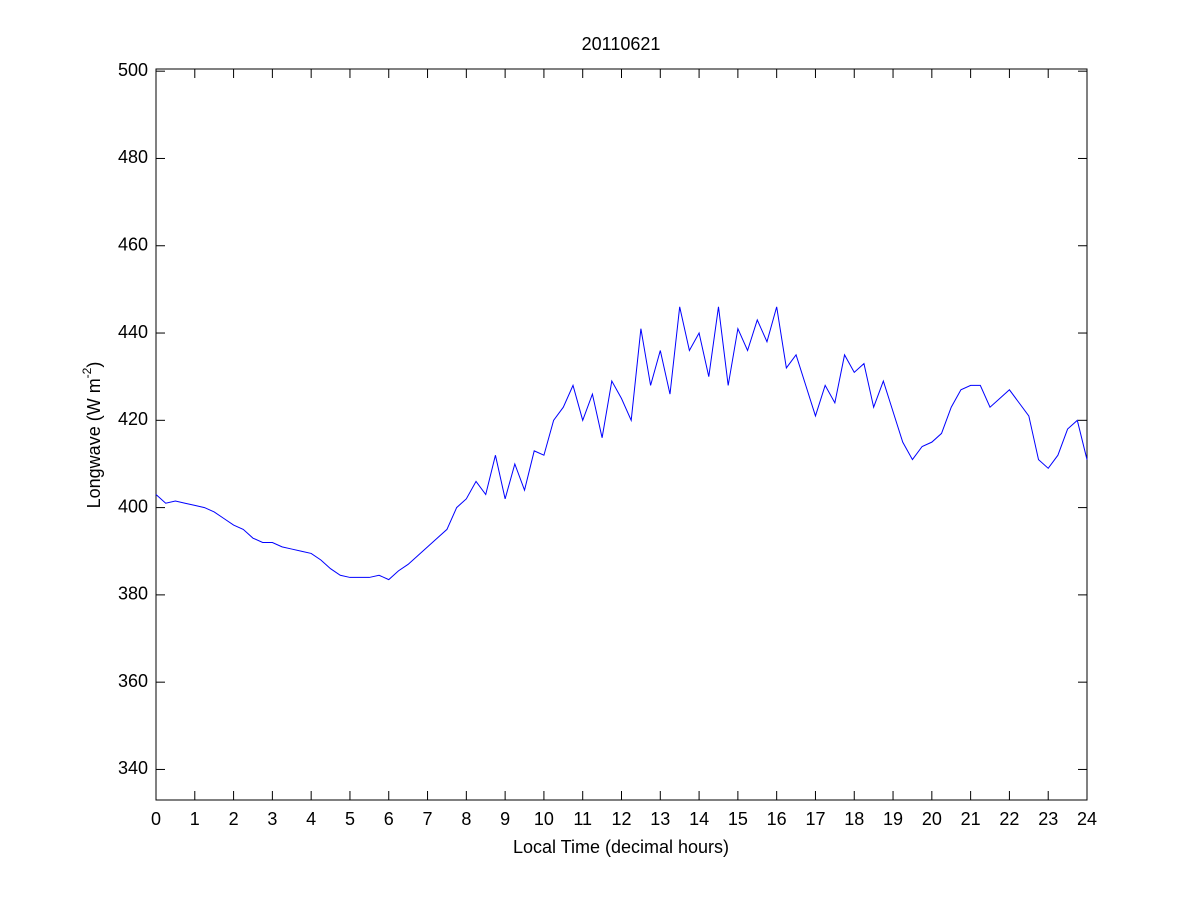 This screenshot has width=1201, height=900. I want to click on x-tick-label: 7, so click(428, 819).